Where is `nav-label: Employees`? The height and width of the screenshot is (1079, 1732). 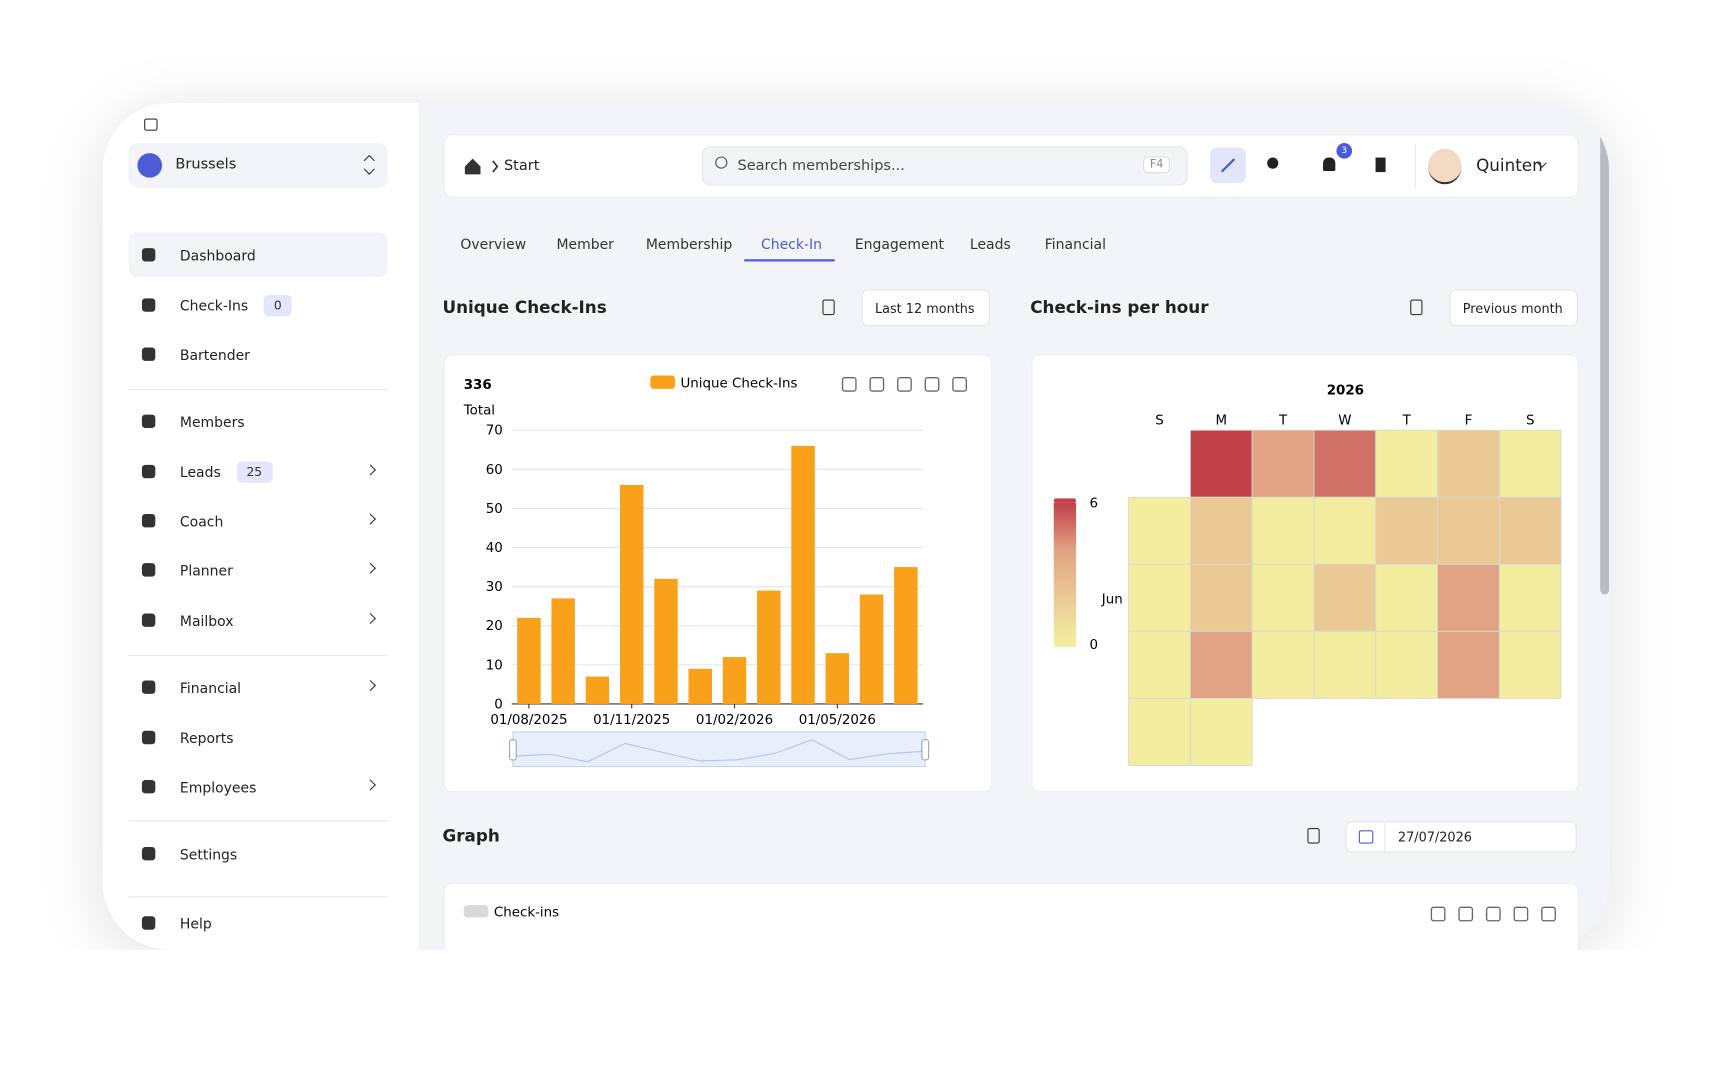 nav-label: Employees is located at coordinates (218, 787).